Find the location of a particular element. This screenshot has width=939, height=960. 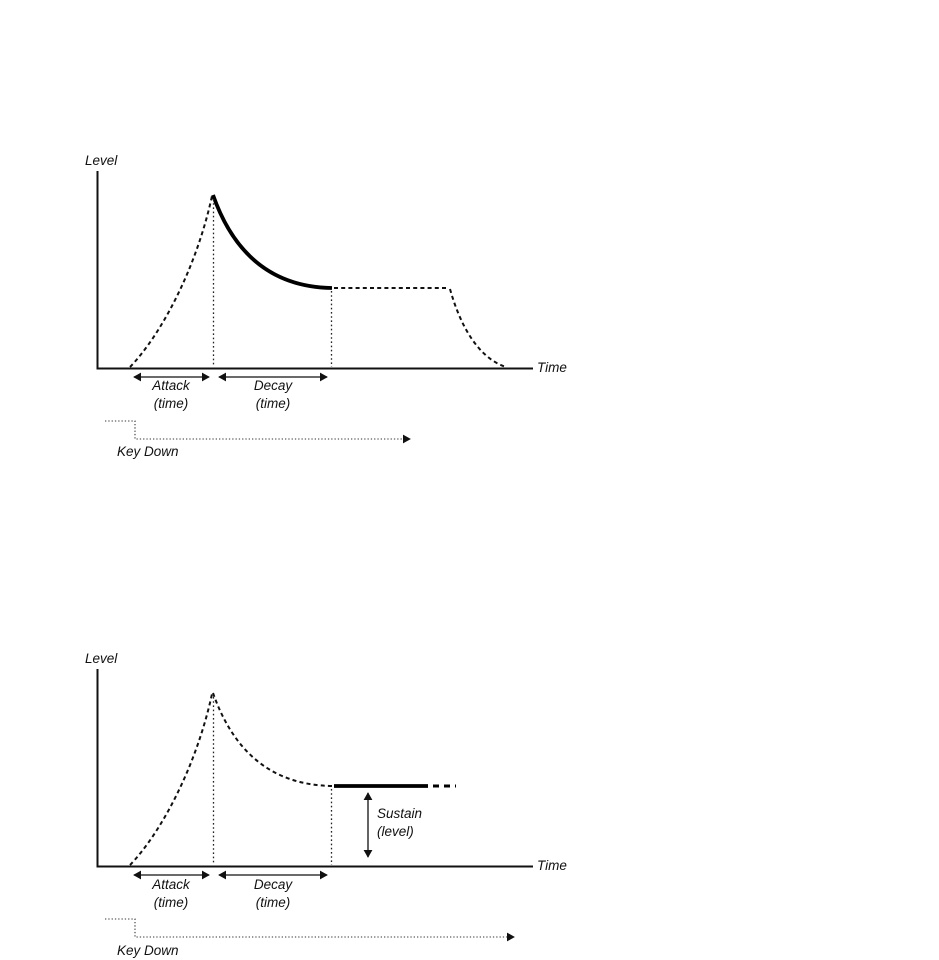

decay-curve-highlighted is located at coordinates (272, 242).